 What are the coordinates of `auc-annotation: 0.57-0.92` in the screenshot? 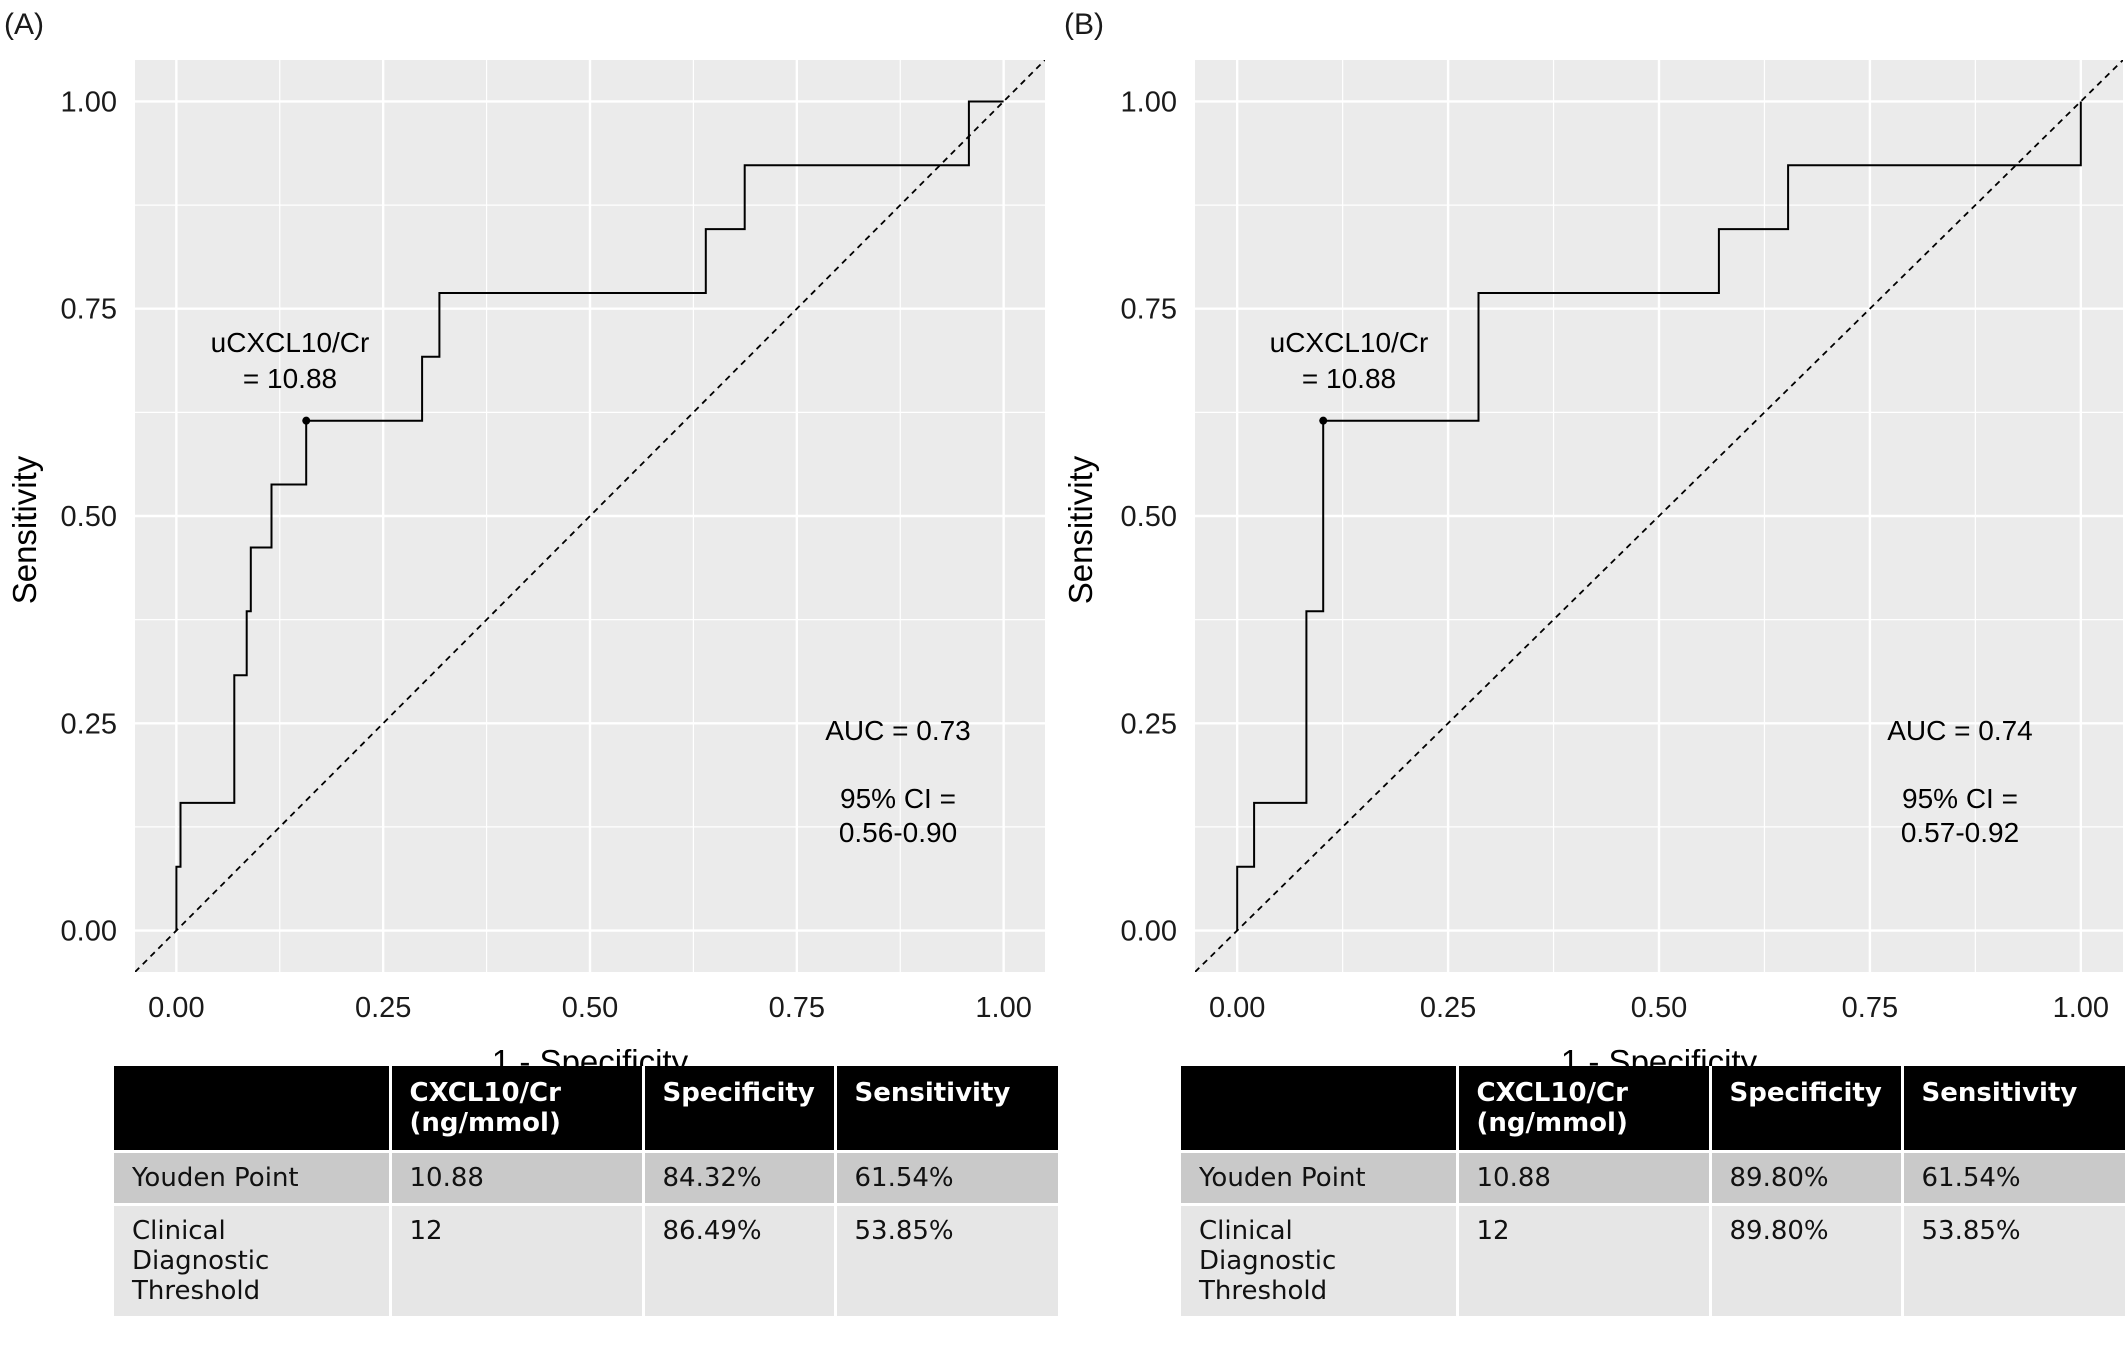 It's located at (1960, 832).